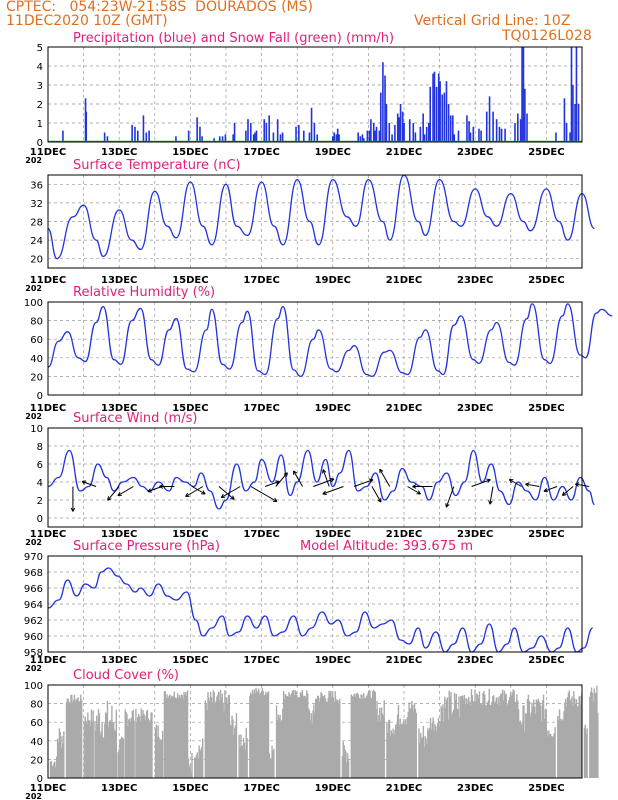 Image resolution: width=618 pixels, height=800 pixels. Describe the element at coordinates (321, 217) in the screenshot. I see `temp-series-line` at that location.